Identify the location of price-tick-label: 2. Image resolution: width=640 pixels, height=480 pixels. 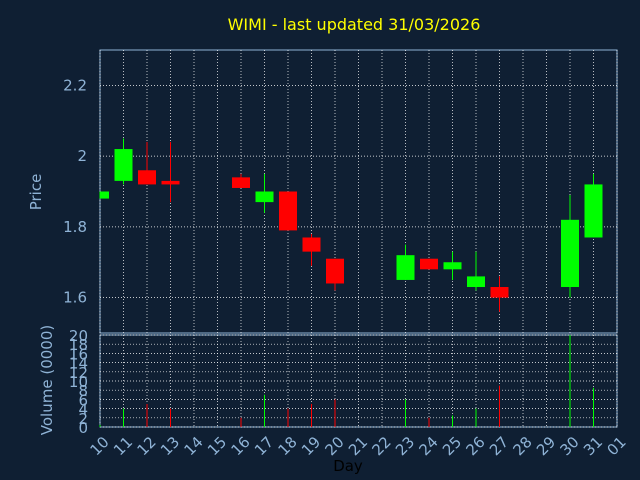
(82, 156).